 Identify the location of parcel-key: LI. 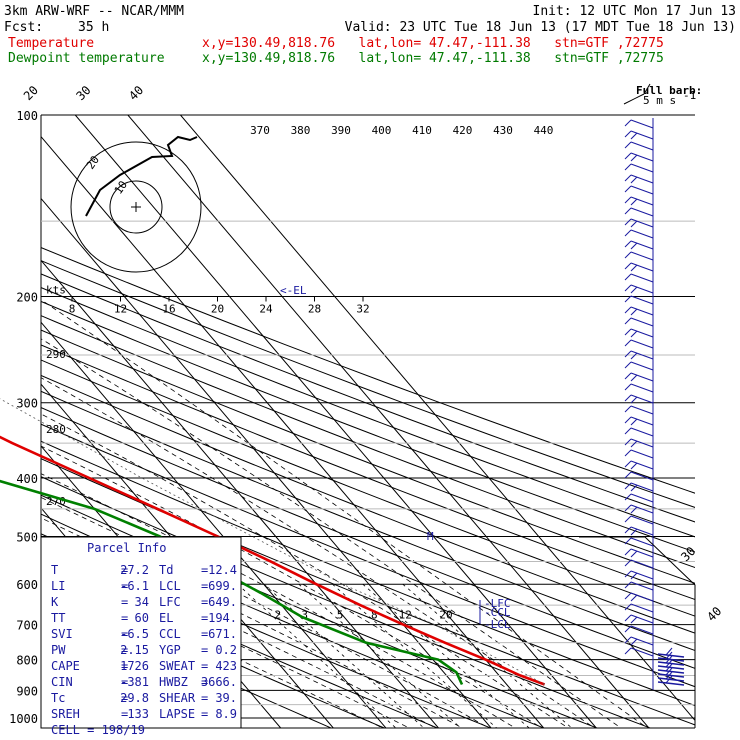
(58, 586).